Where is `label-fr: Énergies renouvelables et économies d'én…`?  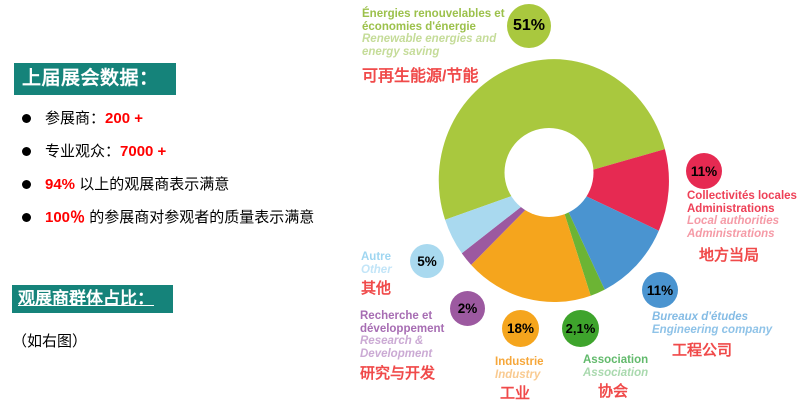
label-fr: Énergies renouvelables et économies d'én… is located at coordinates (433, 20).